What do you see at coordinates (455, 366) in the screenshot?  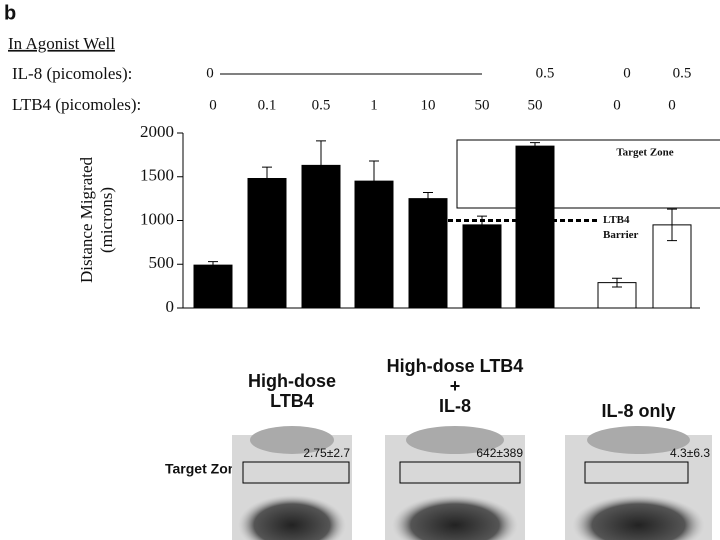 I see `panel-title: High-dose LTB4` at bounding box center [455, 366].